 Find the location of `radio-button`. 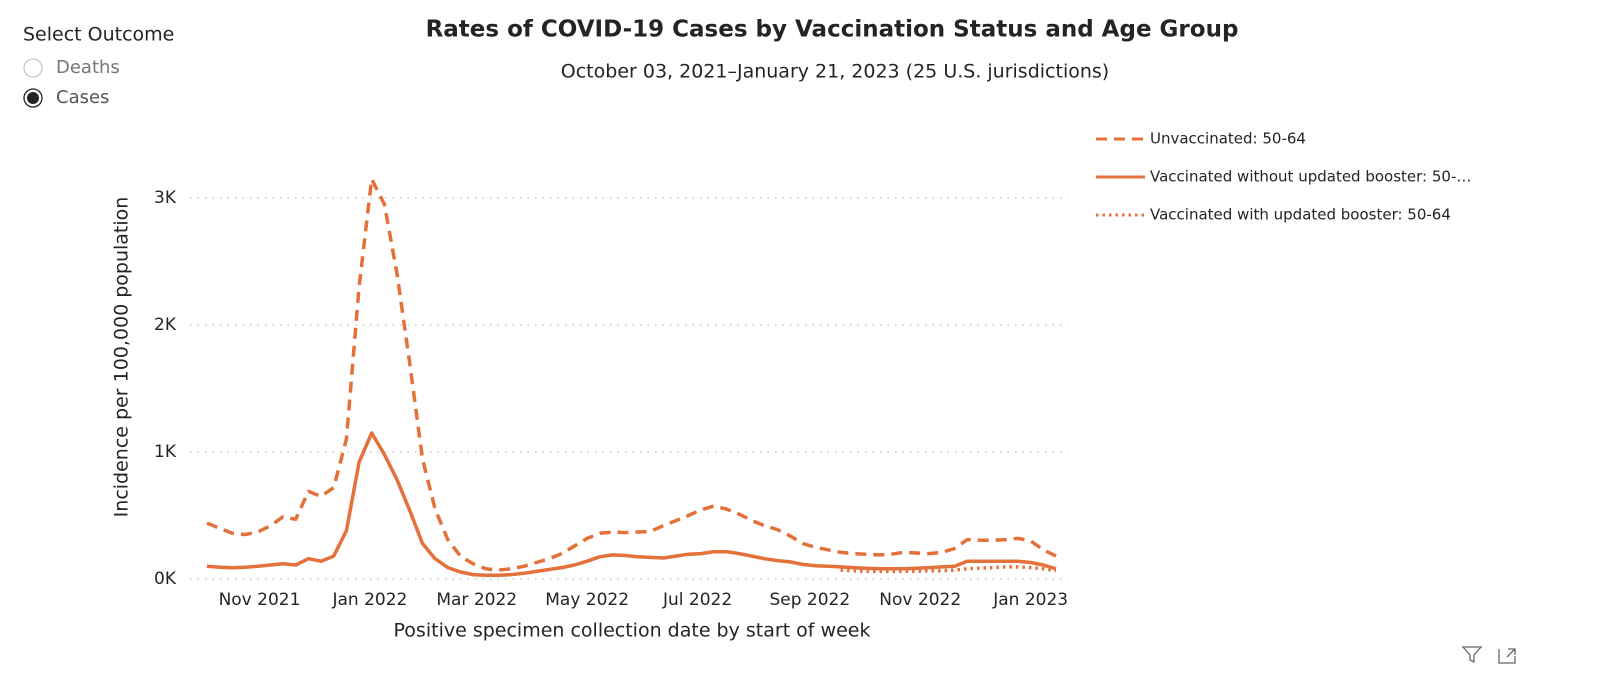

radio-button is located at coordinates (33, 68).